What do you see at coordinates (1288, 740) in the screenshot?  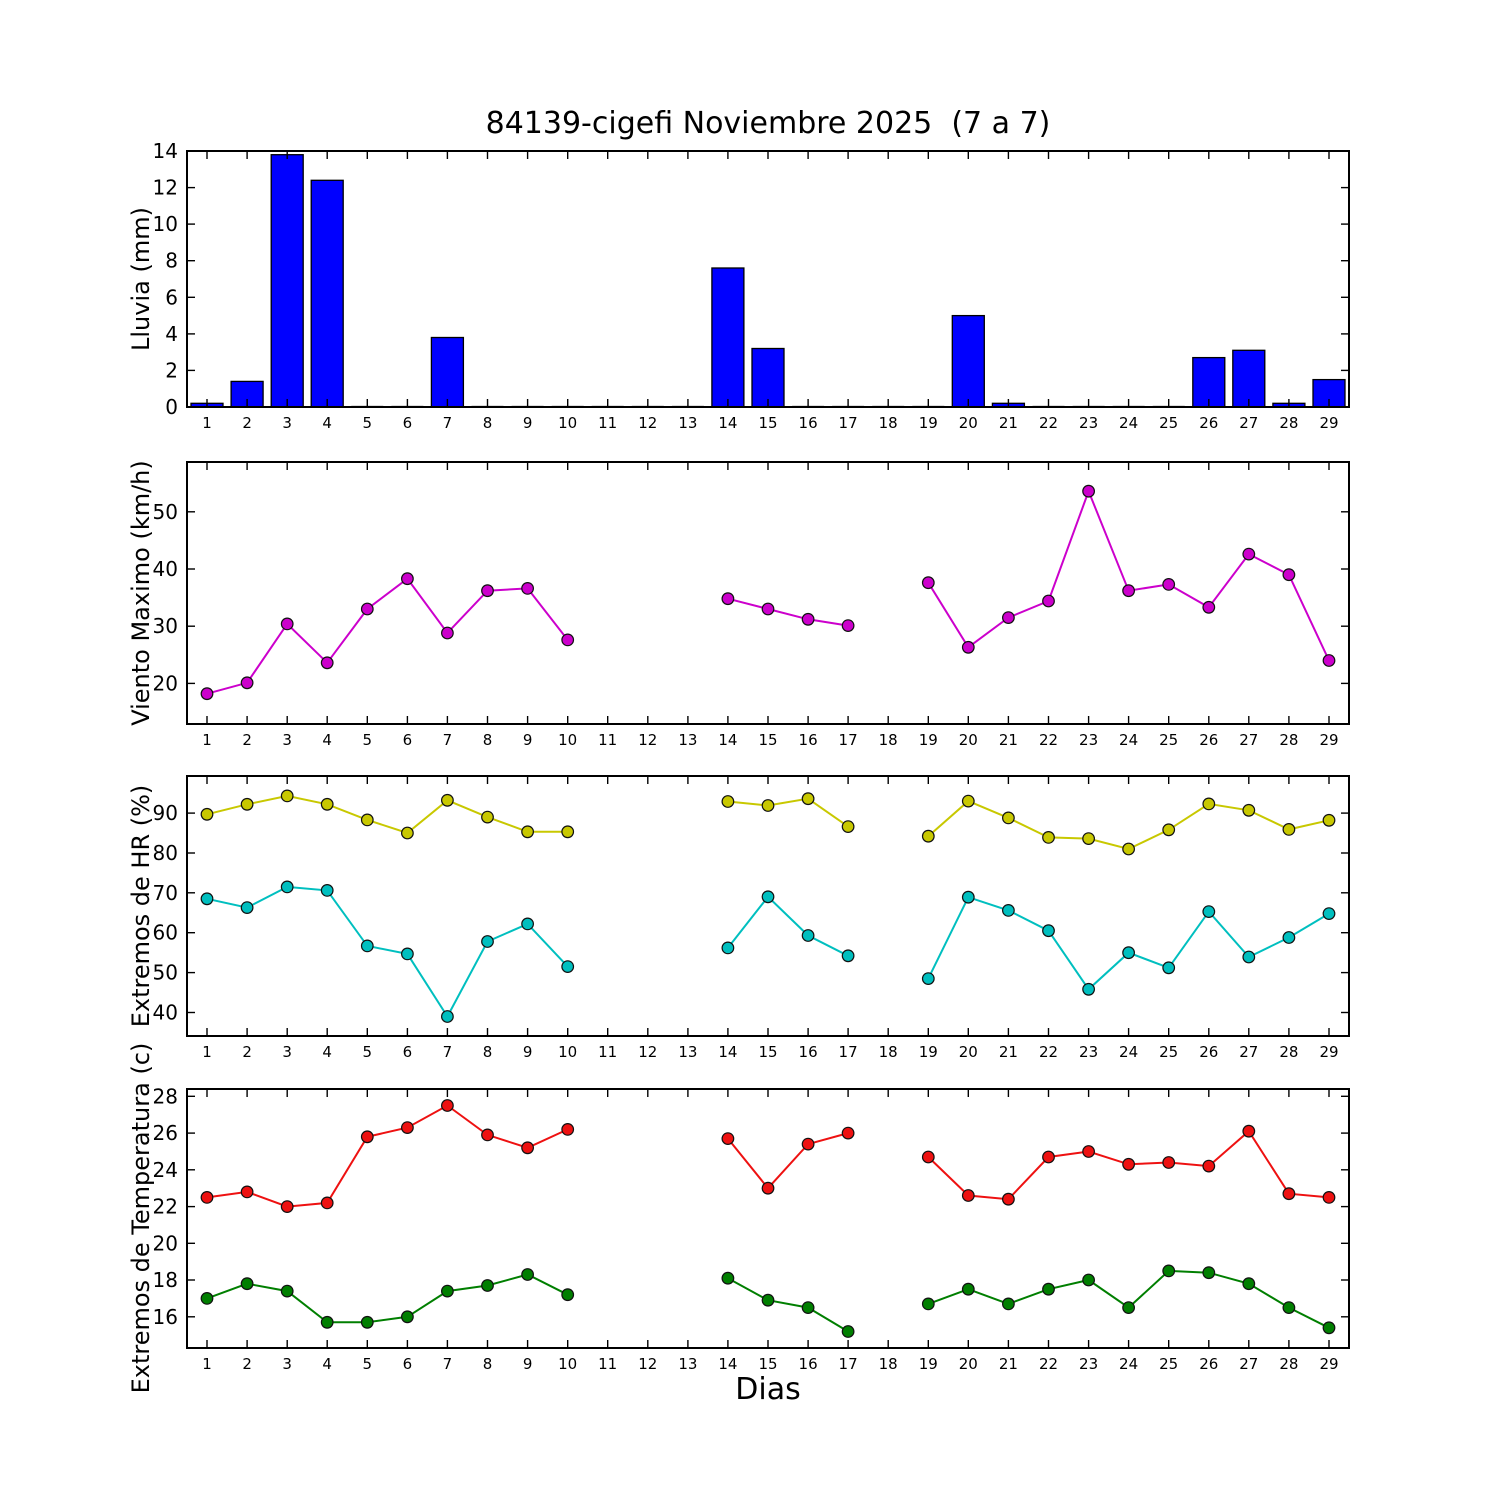 I see `svg-text: 28` at bounding box center [1288, 740].